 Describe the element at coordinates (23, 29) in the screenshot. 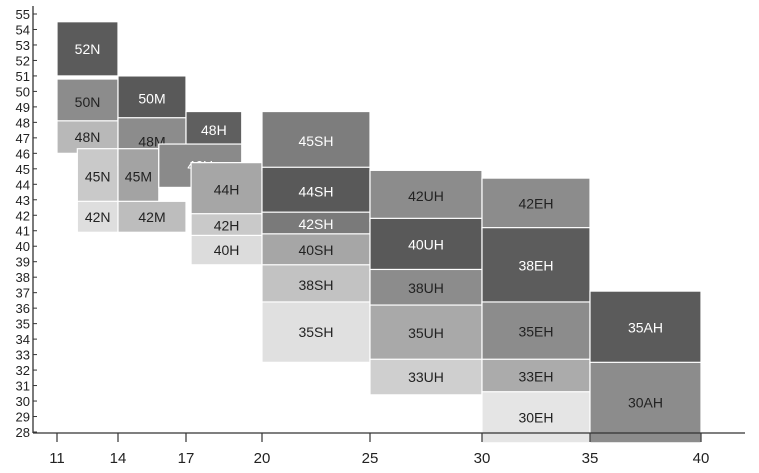

I see `y-tick-label: 54` at that location.